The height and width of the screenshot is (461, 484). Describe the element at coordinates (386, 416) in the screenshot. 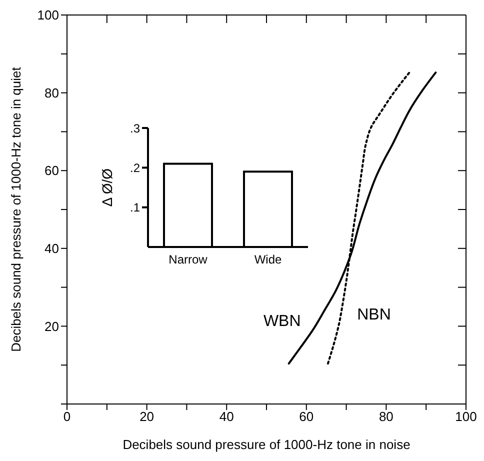

I see `x-tick-label: 80` at that location.